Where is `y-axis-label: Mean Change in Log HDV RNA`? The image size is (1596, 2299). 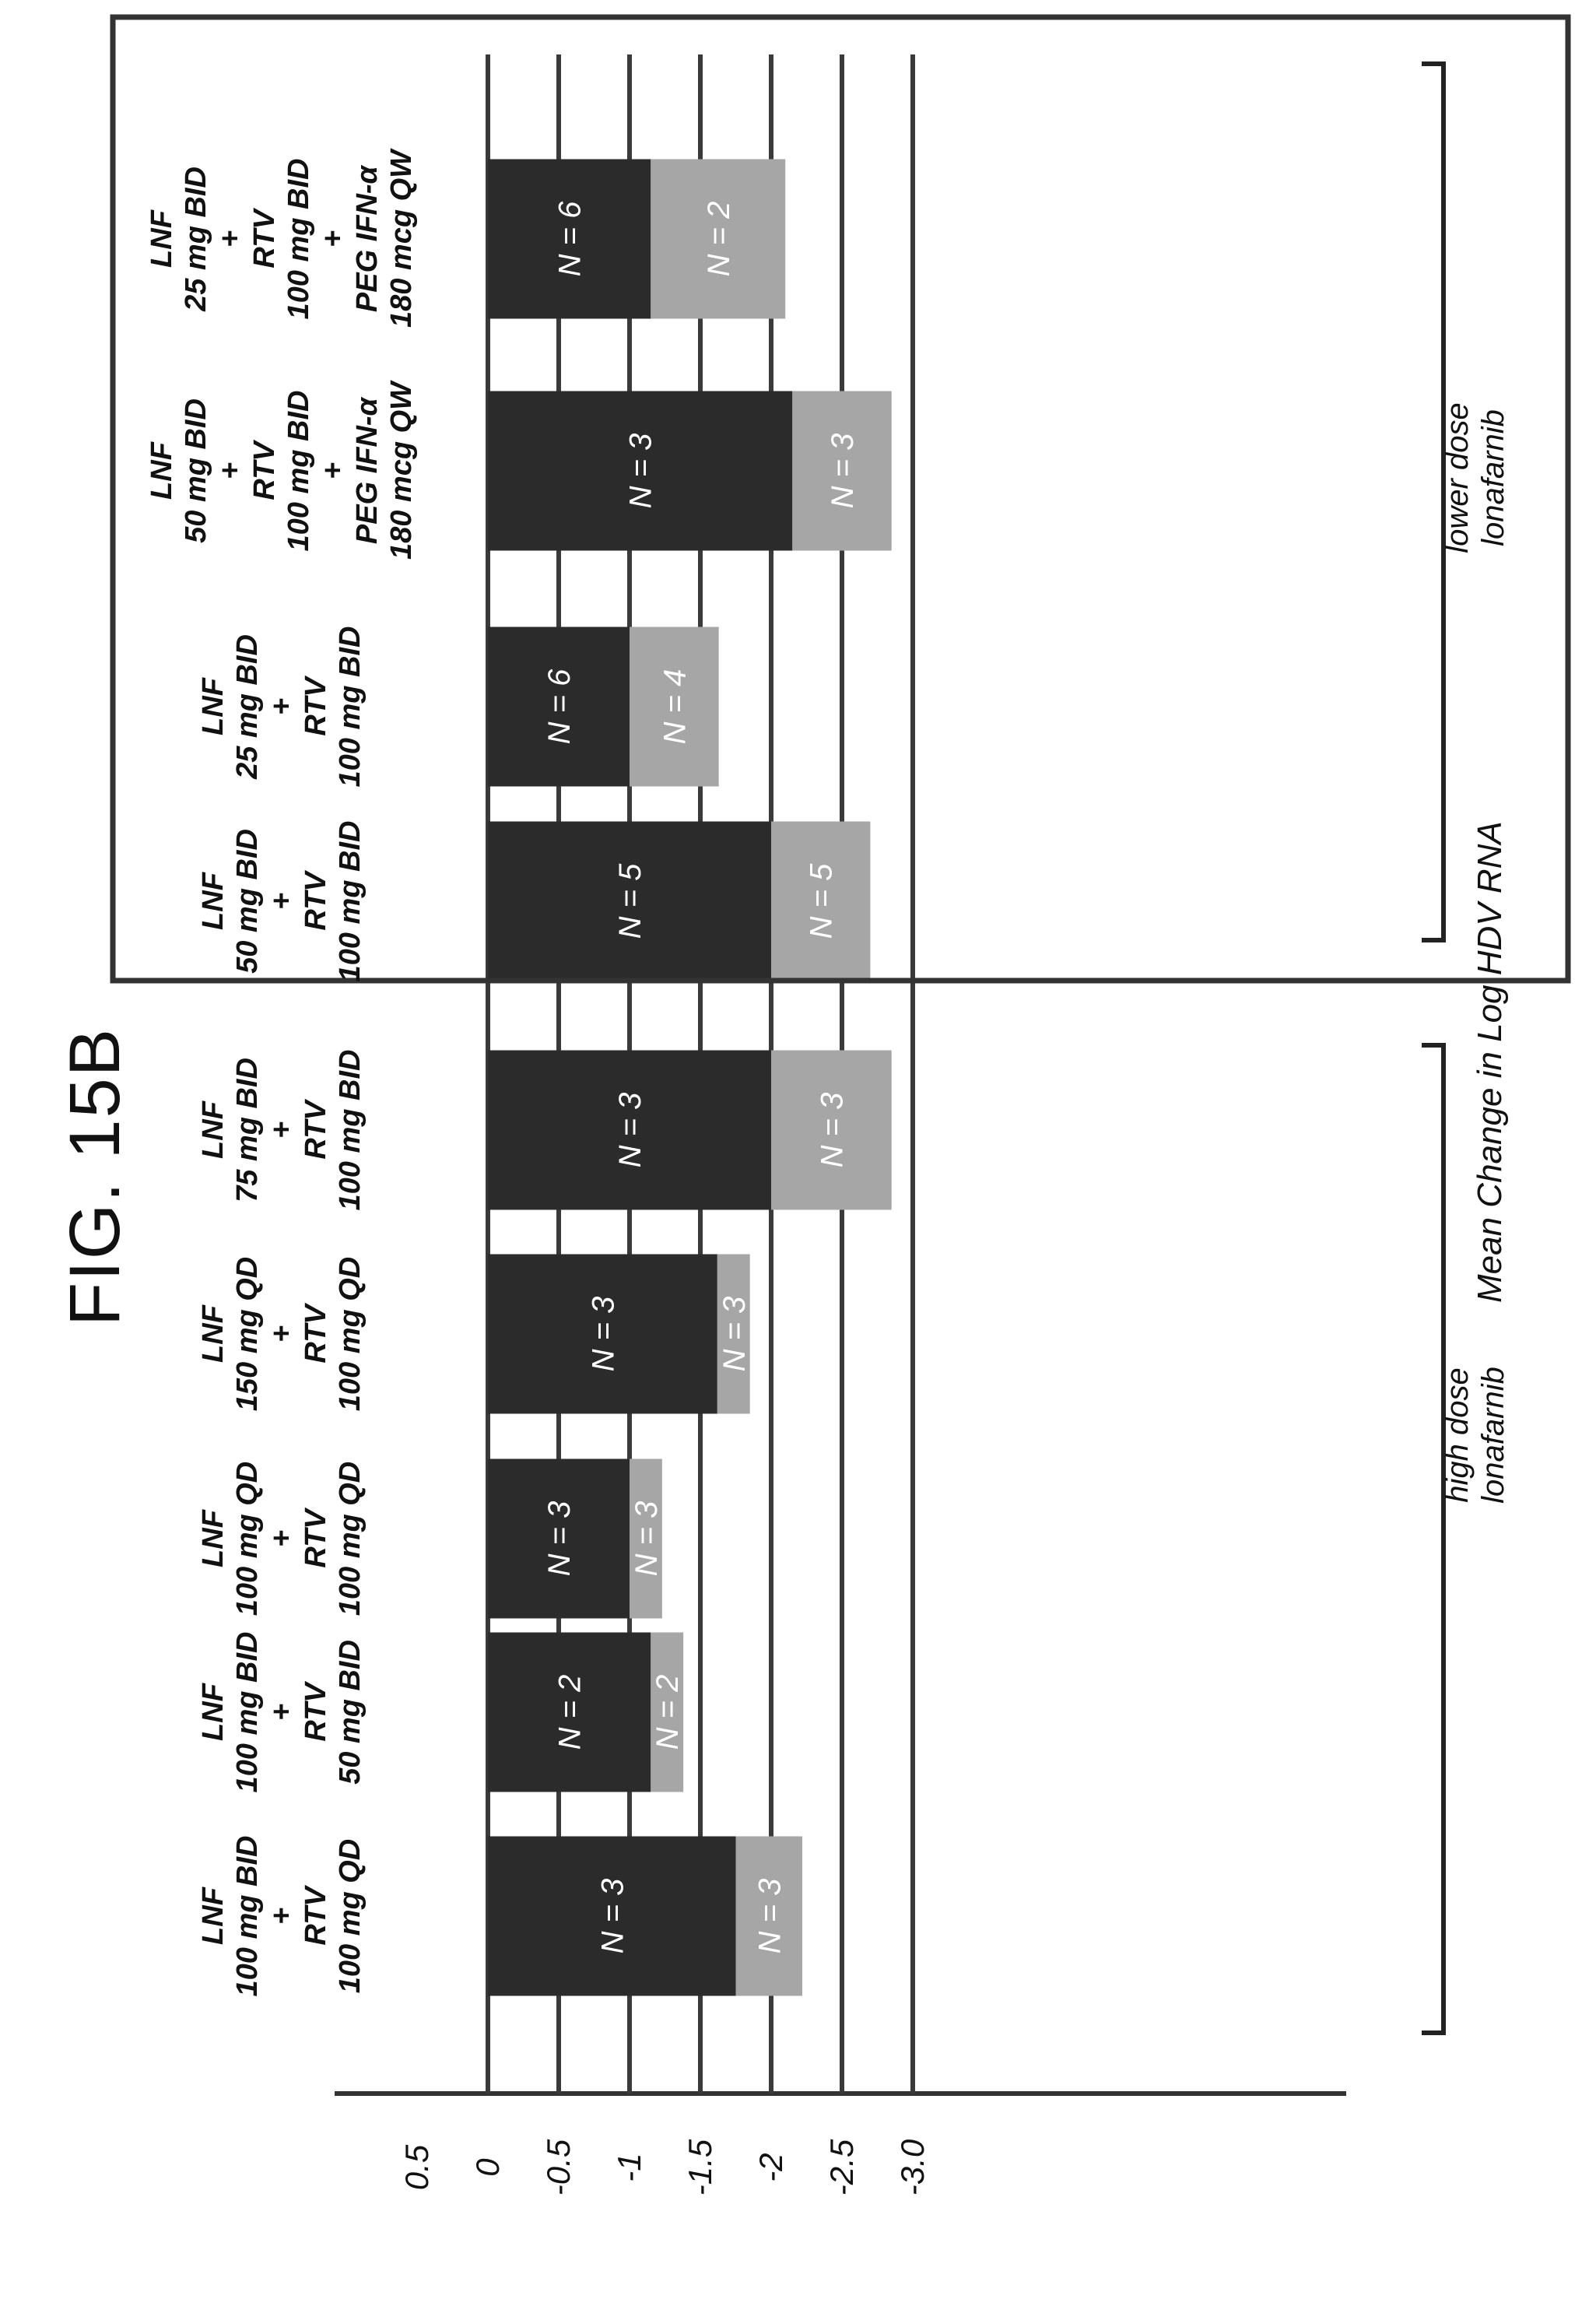
y-axis-label: Mean Change in Log HDV RNA is located at coordinates (1490, 1062).